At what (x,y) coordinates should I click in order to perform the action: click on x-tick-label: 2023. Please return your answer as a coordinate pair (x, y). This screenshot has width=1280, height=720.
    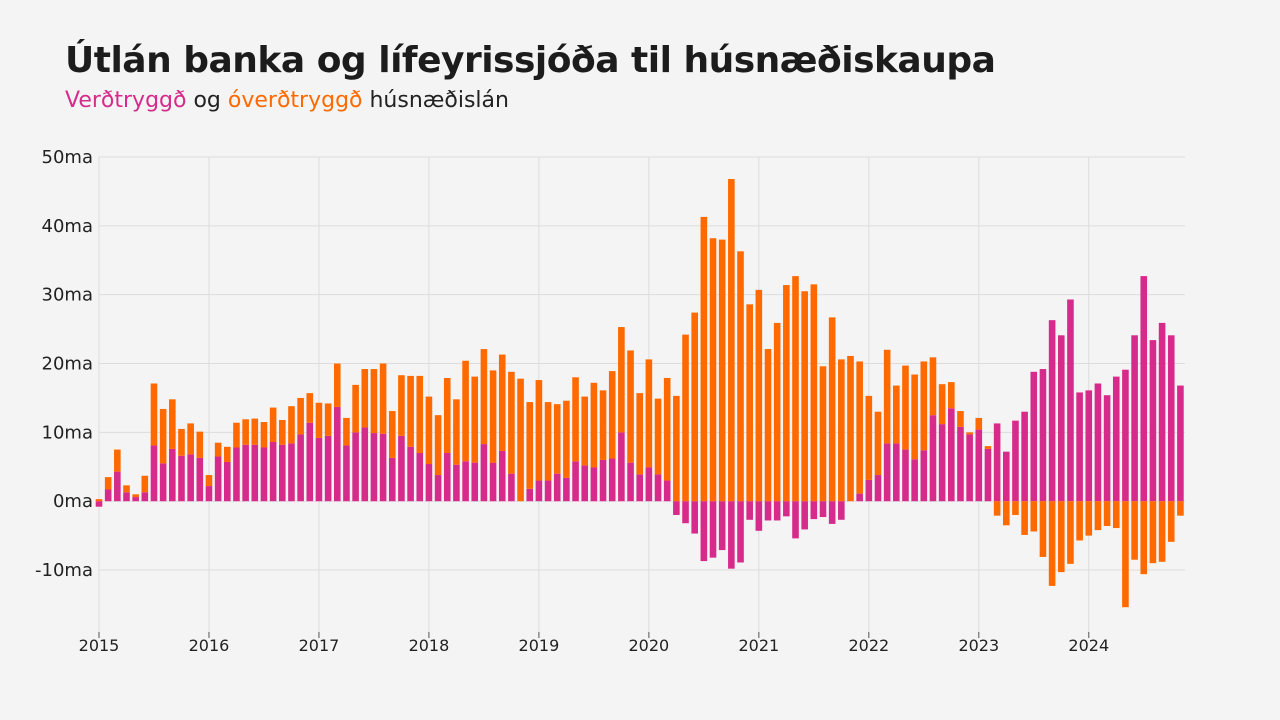
    Looking at the image, I should click on (978, 645).